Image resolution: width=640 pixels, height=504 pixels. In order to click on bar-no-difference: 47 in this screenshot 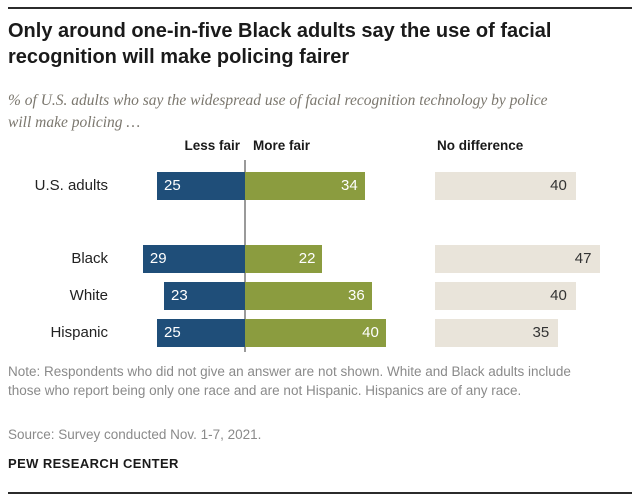, I will do `click(518, 259)`.